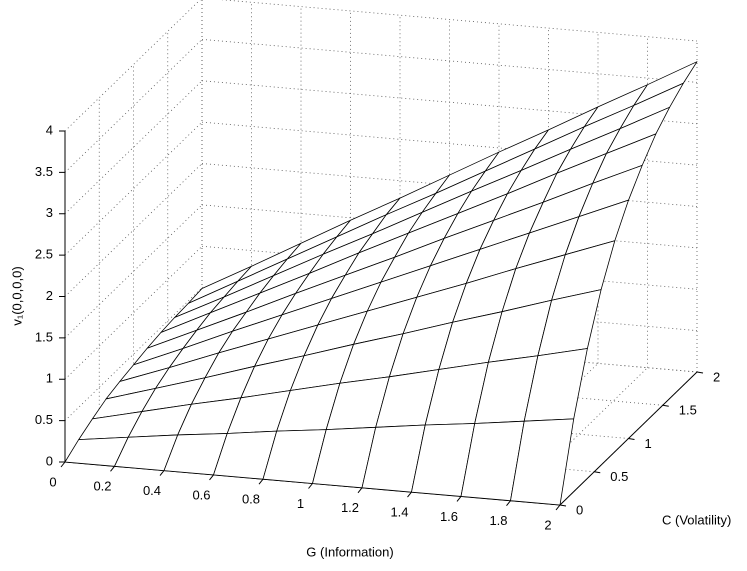 This screenshot has height=571, width=747. What do you see at coordinates (251, 499) in the screenshot?
I see `x-tick-label: 0.8` at bounding box center [251, 499].